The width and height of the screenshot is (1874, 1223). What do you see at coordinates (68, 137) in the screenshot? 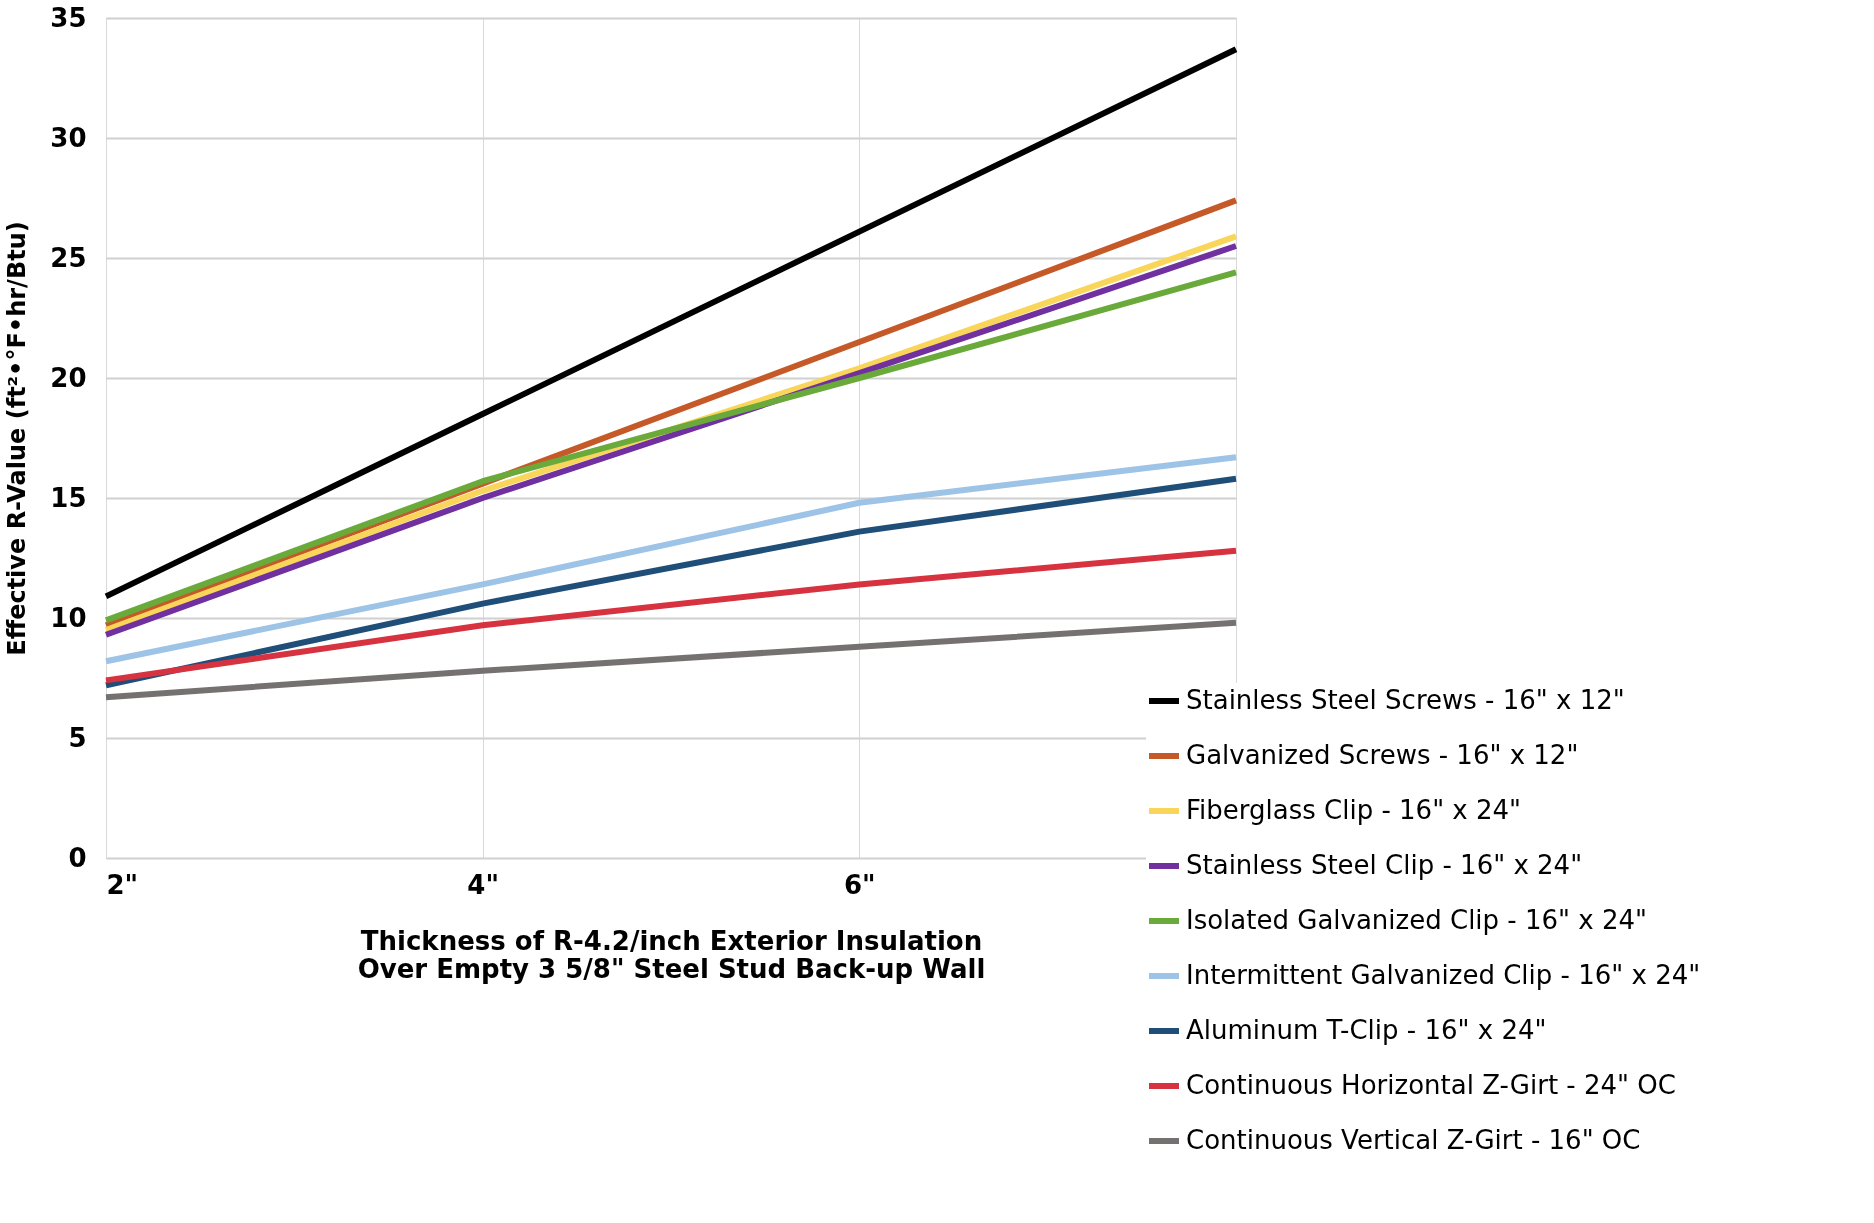
I see `y-tick-label: 30` at bounding box center [68, 137].